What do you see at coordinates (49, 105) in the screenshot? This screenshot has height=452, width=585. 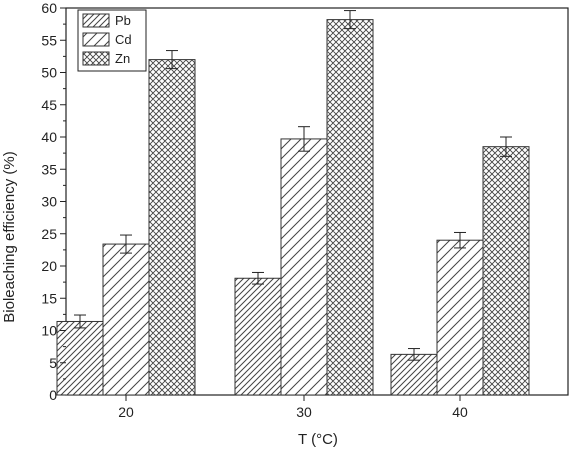 I see `y-tick-label: 45` at bounding box center [49, 105].